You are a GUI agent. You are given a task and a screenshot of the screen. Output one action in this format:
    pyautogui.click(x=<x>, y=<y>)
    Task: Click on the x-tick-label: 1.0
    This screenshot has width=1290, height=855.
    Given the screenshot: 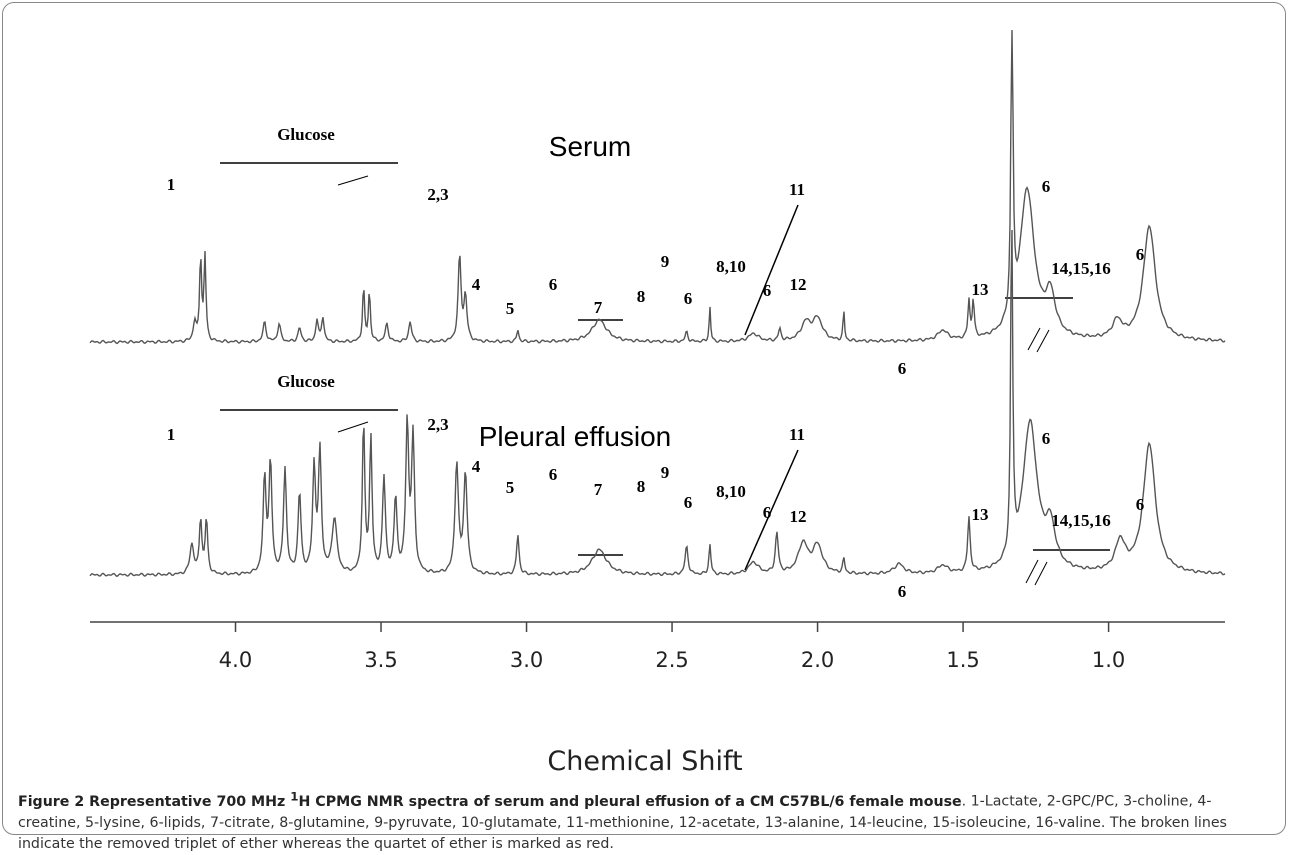 What is the action you would take?
    pyautogui.click(x=1108, y=660)
    